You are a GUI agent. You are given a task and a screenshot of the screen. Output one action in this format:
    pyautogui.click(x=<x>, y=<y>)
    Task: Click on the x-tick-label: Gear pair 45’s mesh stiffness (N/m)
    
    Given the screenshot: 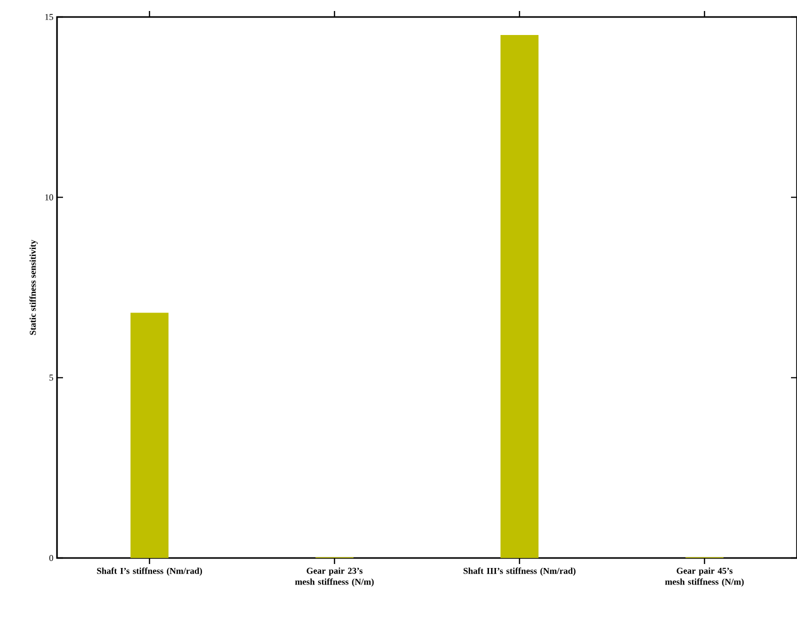 What is the action you would take?
    pyautogui.click(x=704, y=577)
    